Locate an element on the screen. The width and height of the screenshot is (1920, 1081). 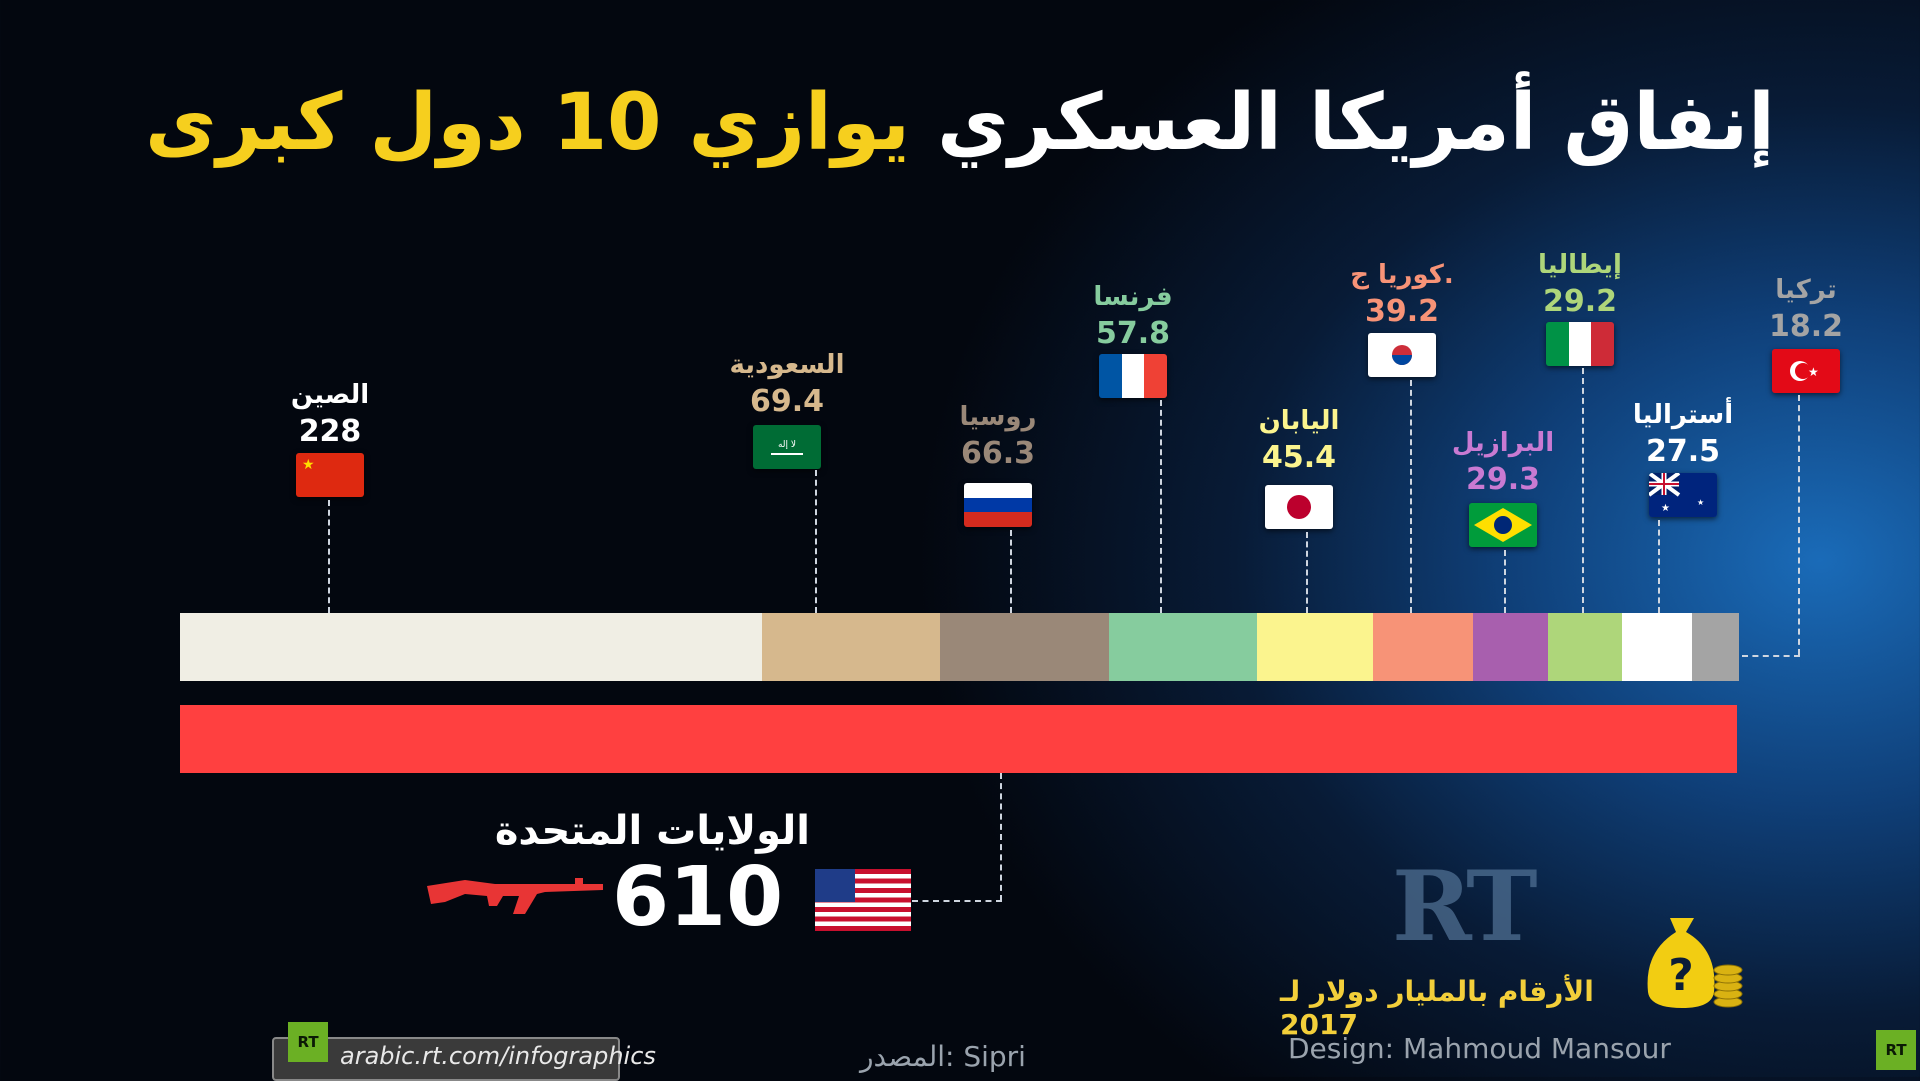
country-name: البرازيل is located at coordinates (1503, 443).